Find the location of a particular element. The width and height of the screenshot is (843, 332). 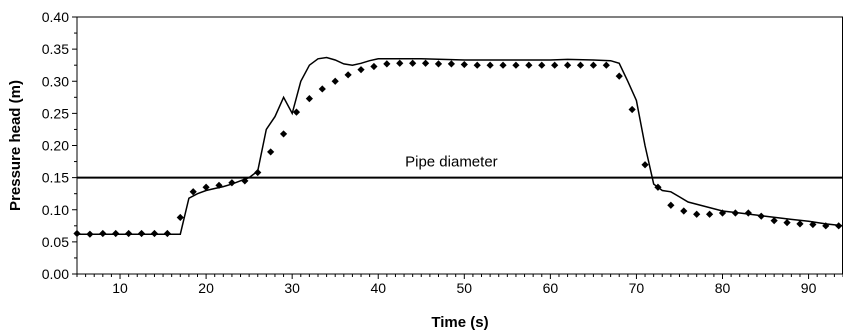

x-tick-label: 30 is located at coordinates (292, 288).